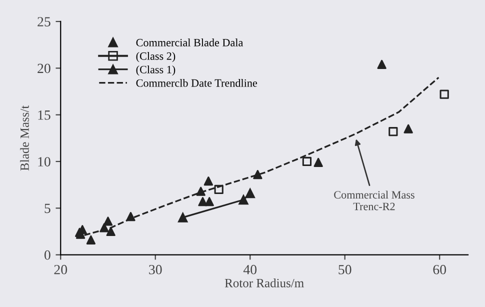  Describe the element at coordinates (250, 269) in the screenshot. I see `x-tick-label: 40` at that location.